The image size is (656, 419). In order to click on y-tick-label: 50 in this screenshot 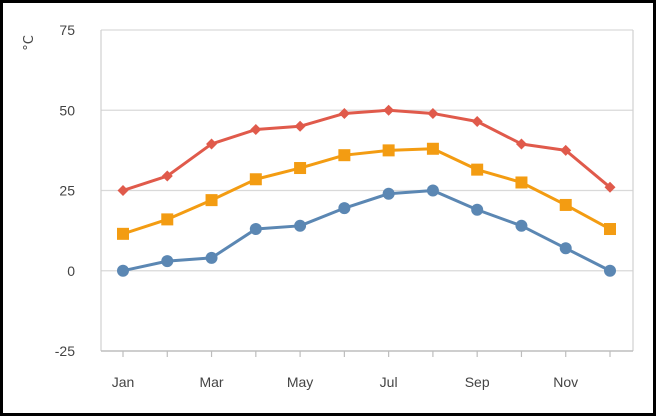, I will do `click(67, 110)`.